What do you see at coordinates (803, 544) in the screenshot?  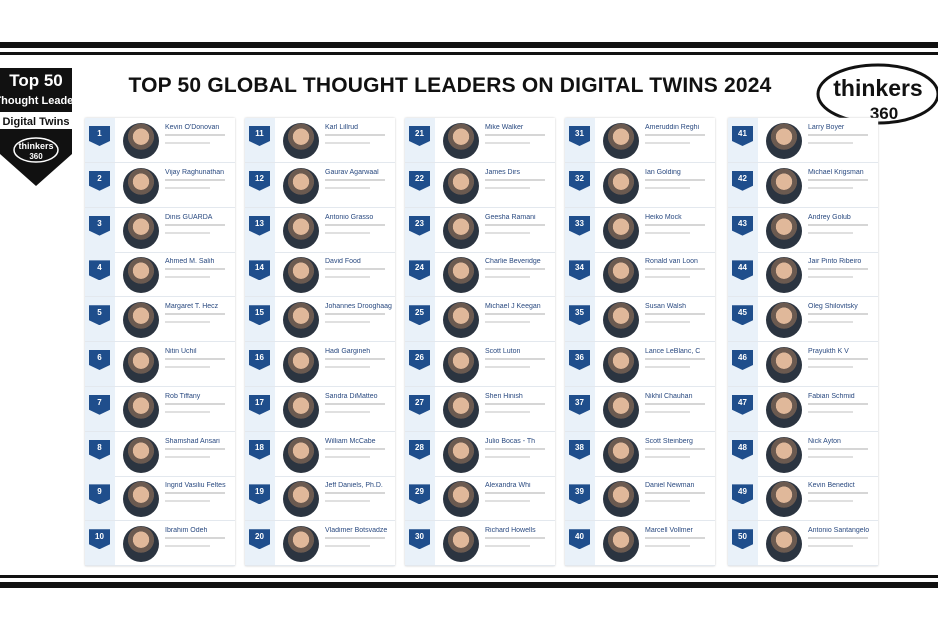 I see `leader-card: 50 Antonio Santangelo` at bounding box center [803, 544].